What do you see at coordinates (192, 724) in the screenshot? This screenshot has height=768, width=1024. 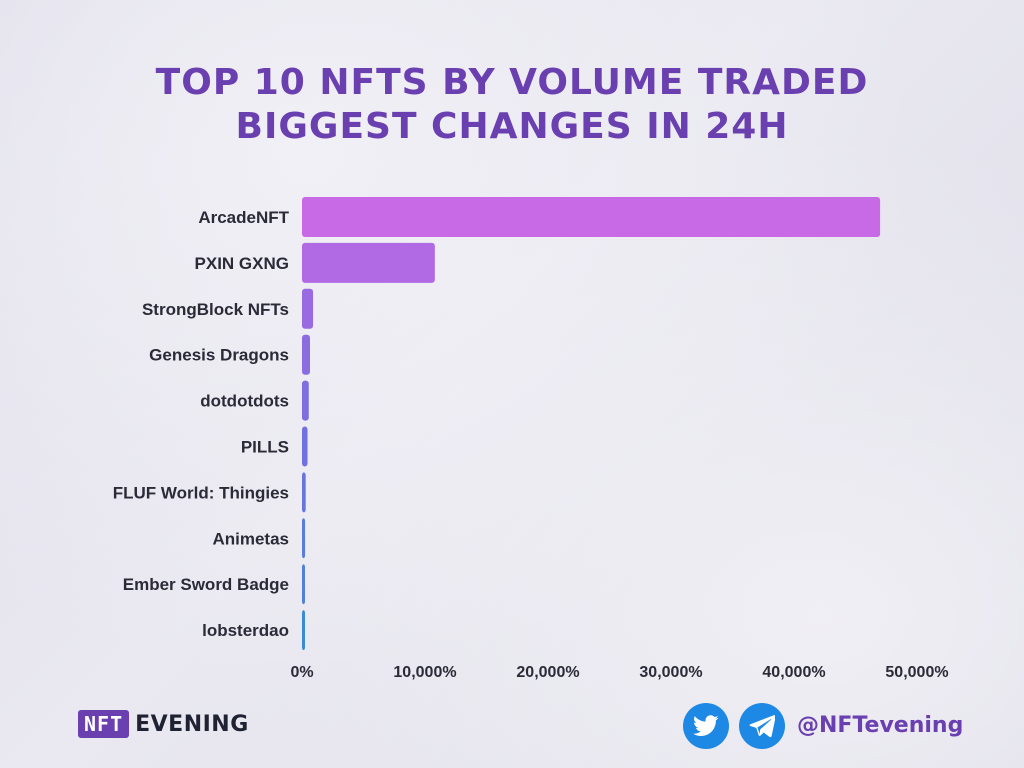 I see `logo-evening-word: EVENING` at bounding box center [192, 724].